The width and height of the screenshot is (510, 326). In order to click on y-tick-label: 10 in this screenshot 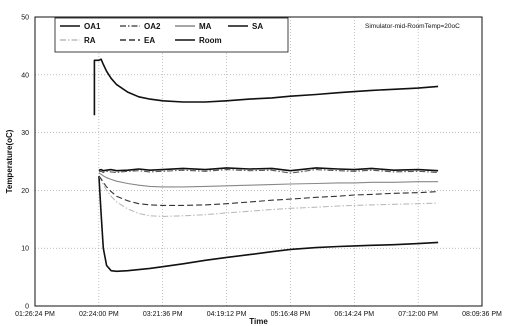, I will do `click(25, 249)`.